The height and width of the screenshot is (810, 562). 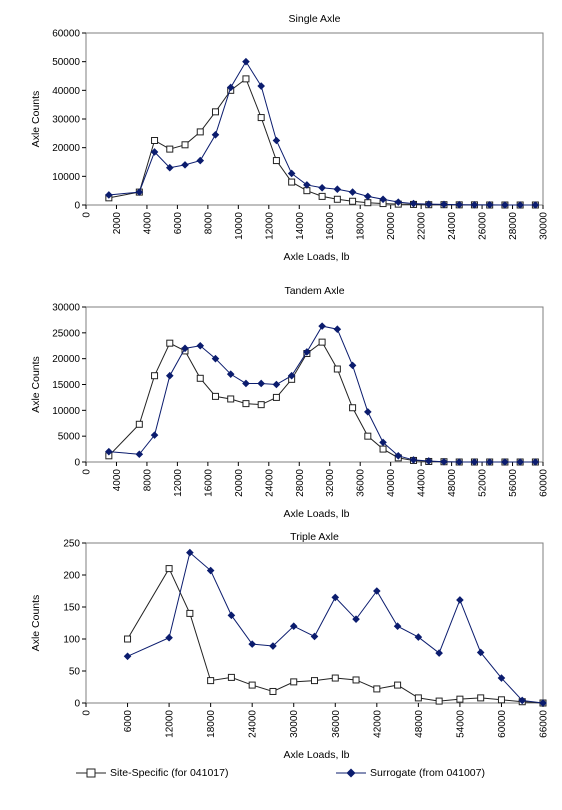 What do you see at coordinates (66, 308) in the screenshot?
I see `y-tick-label: 30000` at bounding box center [66, 308].